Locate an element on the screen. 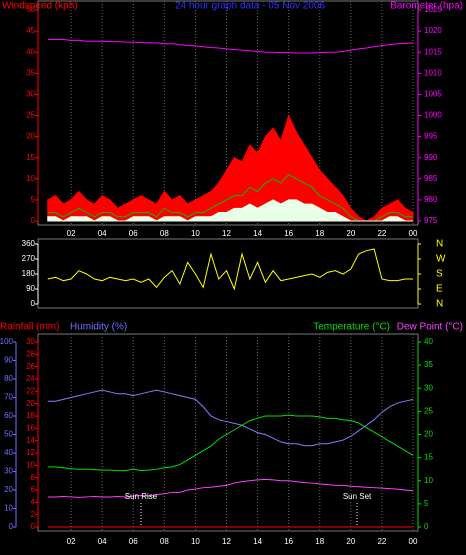  y-tick-label: 50 is located at coordinates (8, 434).